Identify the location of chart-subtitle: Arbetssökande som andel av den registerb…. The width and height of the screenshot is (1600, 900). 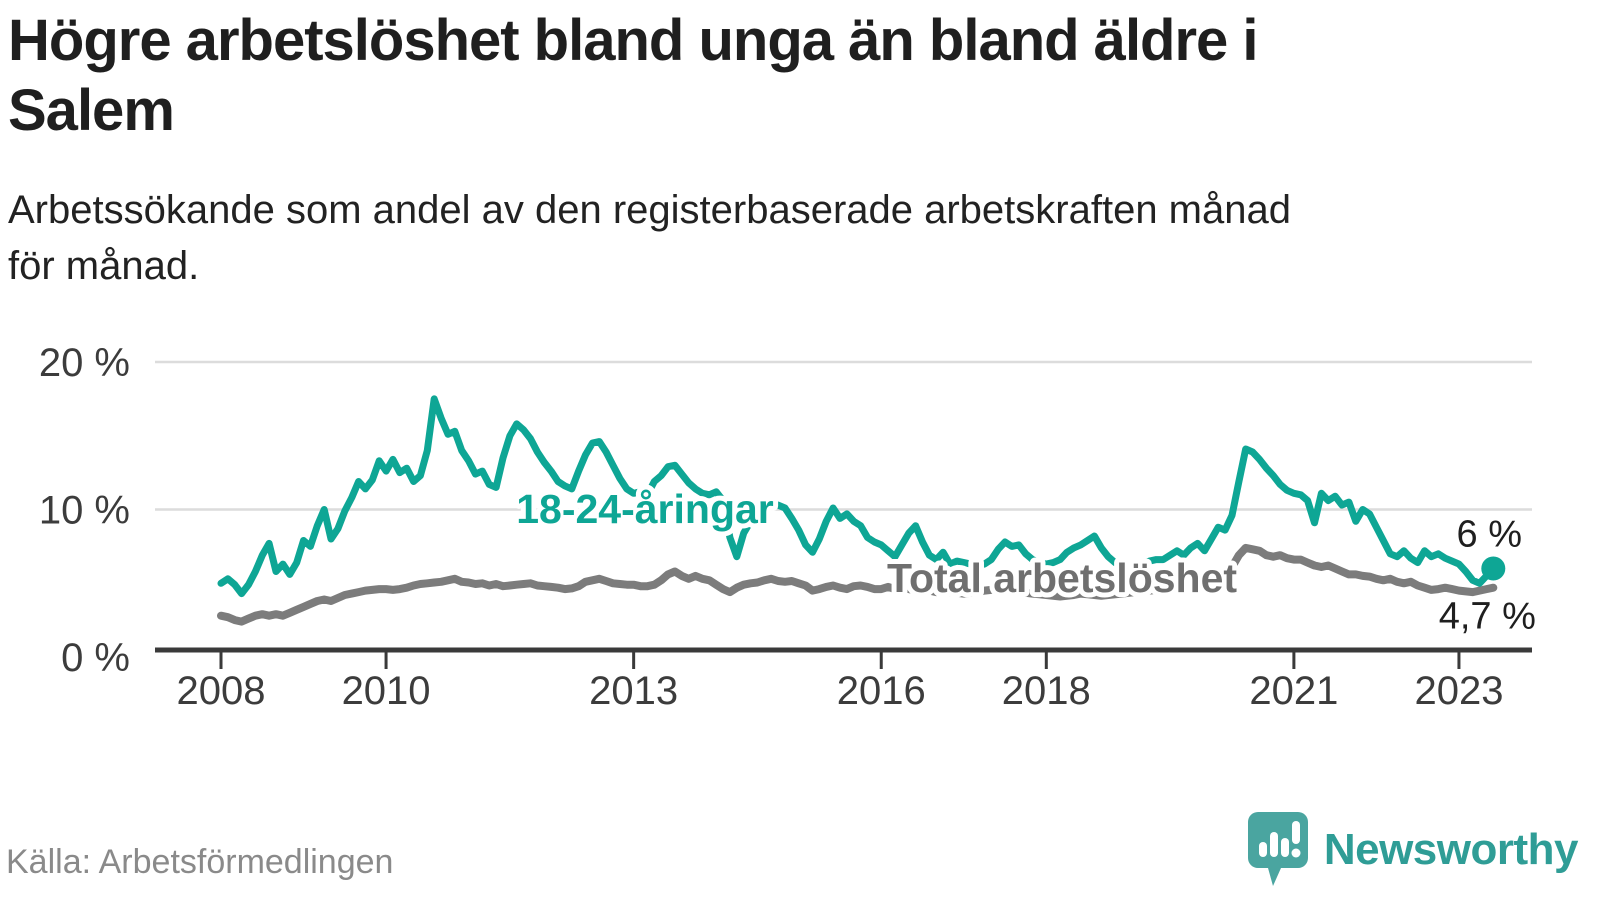
(788, 238).